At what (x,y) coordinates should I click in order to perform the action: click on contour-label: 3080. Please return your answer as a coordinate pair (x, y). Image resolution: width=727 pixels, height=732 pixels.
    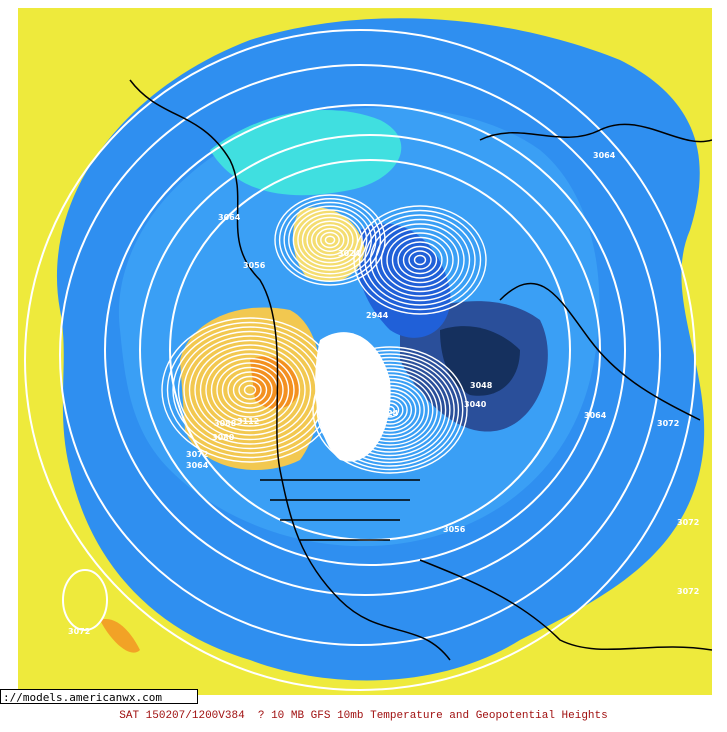
    Looking at the image, I should click on (223, 437).